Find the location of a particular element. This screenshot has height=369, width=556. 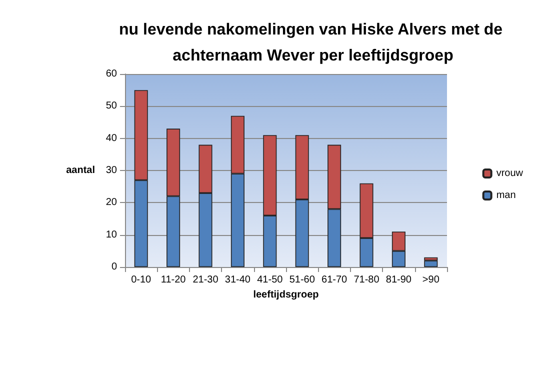

x-tick-label: 71-80 is located at coordinates (367, 280).